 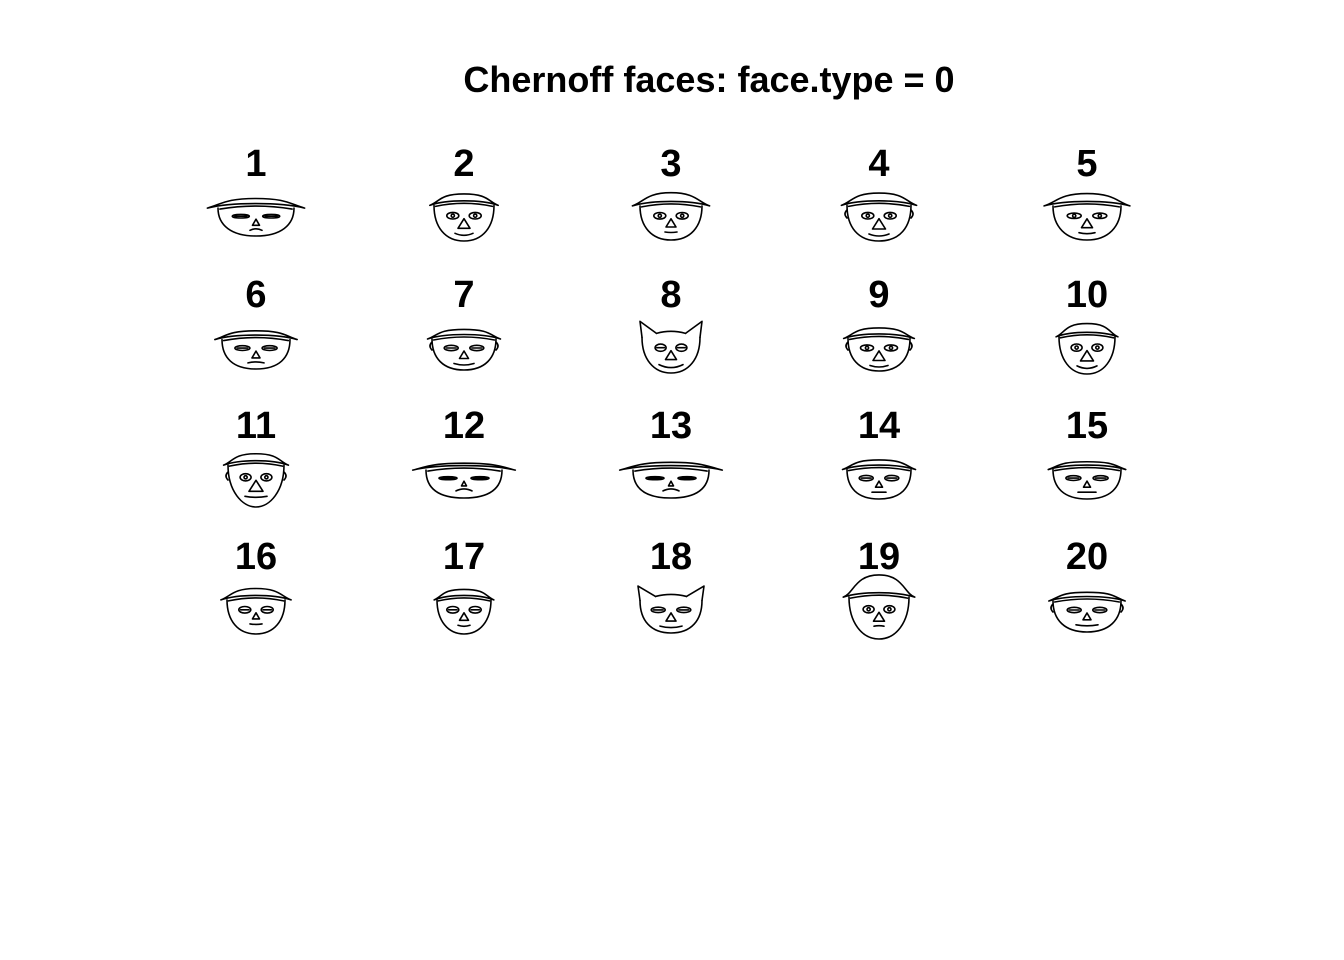 I want to click on face-label: 10, so click(x=1087, y=295).